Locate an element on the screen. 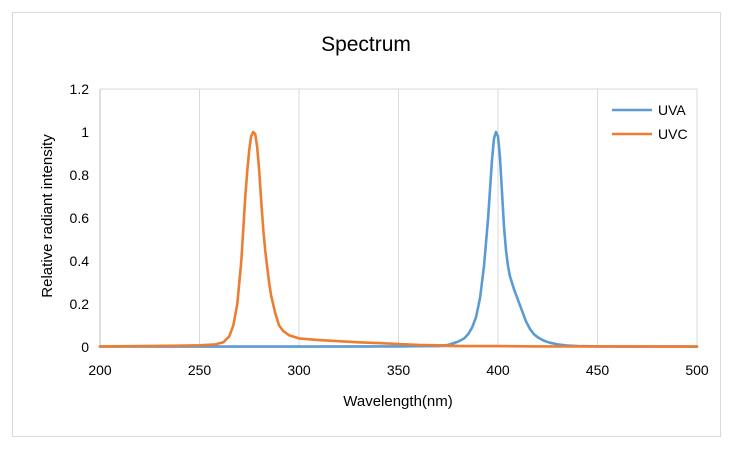  x-tick-label: 400 is located at coordinates (498, 370).